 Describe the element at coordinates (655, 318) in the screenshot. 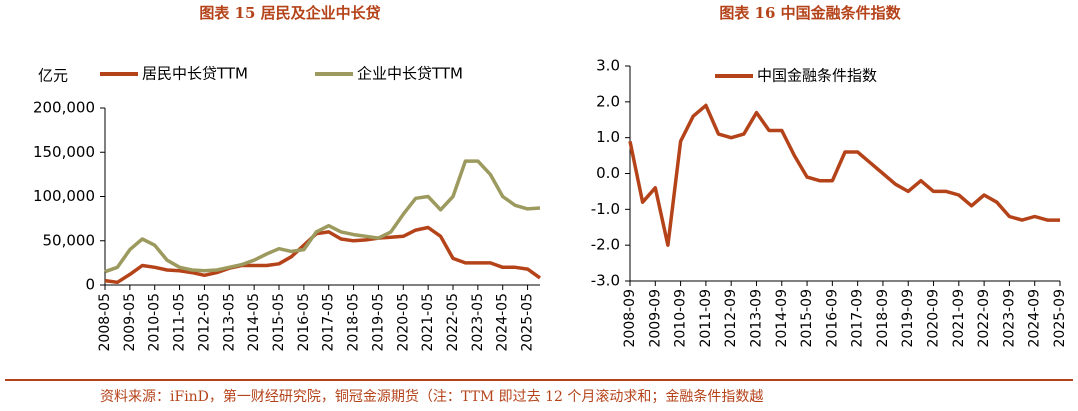

I see `x-tick-label: 2009-09` at that location.